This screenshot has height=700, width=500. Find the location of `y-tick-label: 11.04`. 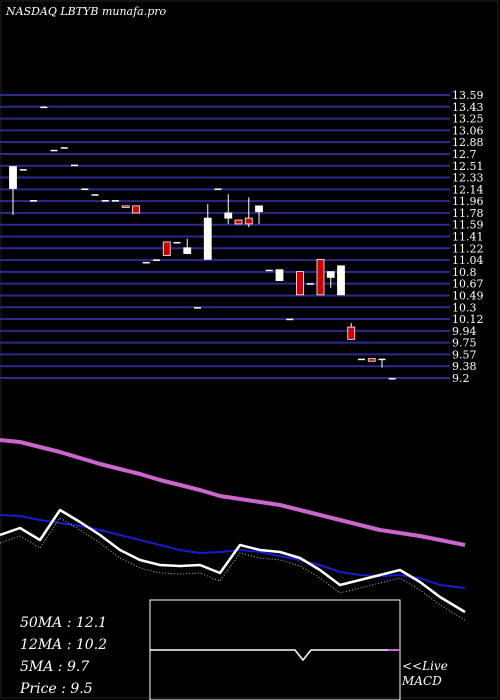

y-tick-label: 11.04 is located at coordinates (468, 260).